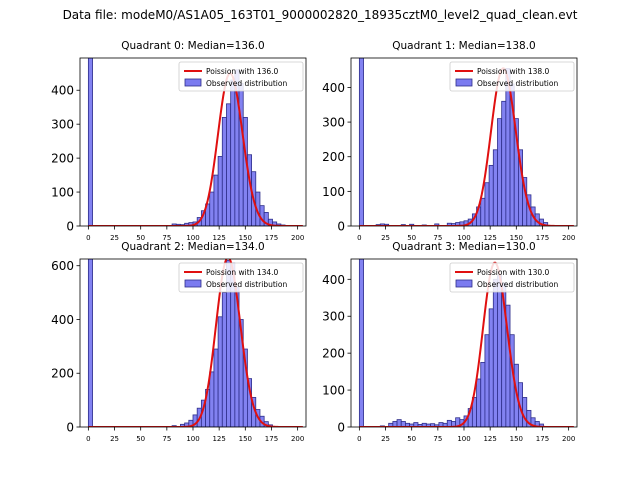 This screenshot has width=640, height=480. What do you see at coordinates (463, 247) in the screenshot?
I see `subplot-title: Quadrant 3: Median=130.0` at bounding box center [463, 247].